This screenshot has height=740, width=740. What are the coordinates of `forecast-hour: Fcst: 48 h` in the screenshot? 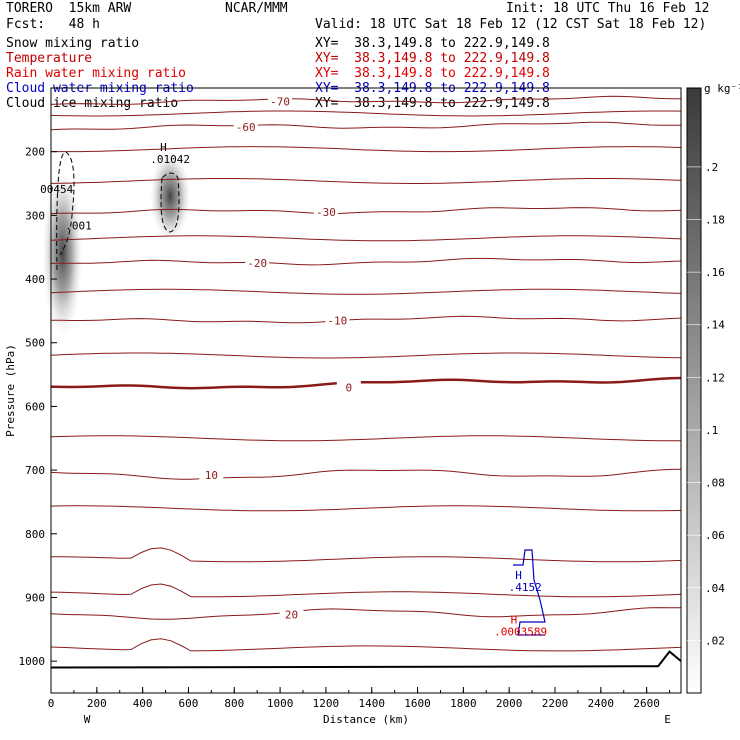 It's located at (53, 24).